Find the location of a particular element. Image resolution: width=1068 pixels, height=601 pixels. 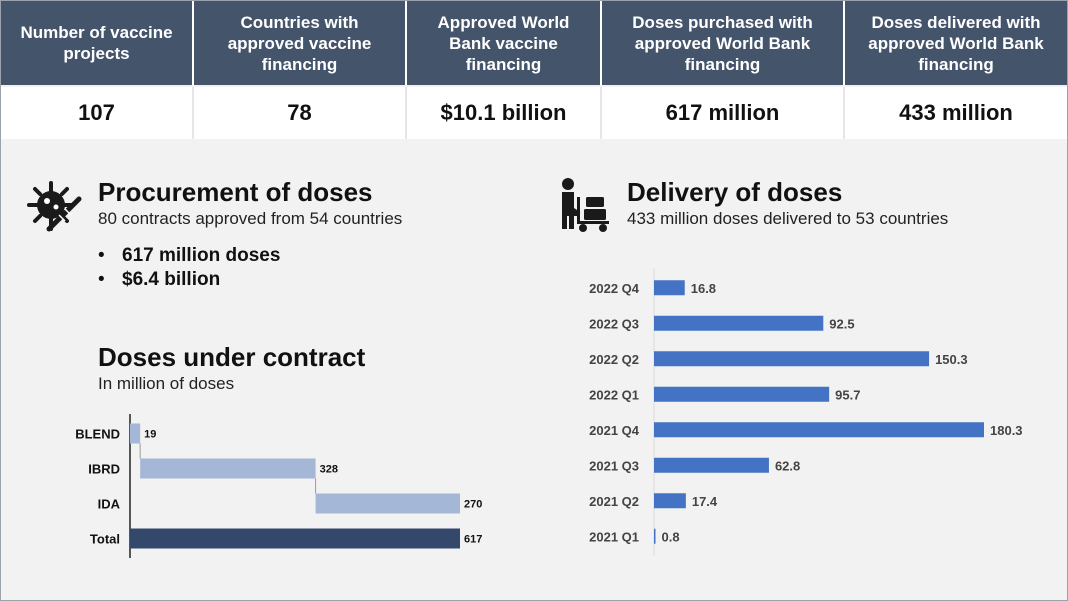

delivery-category-label: 2022 Q3 is located at coordinates (614, 323).